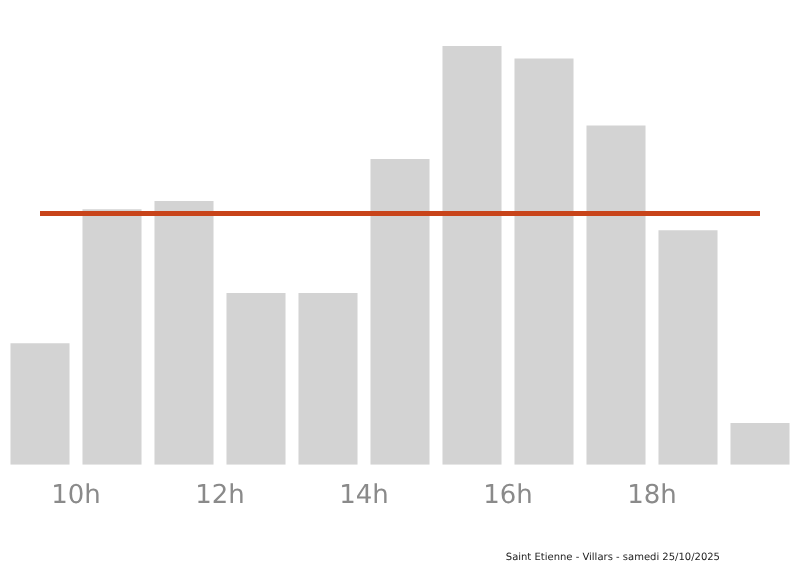 The width and height of the screenshot is (800, 572). Describe the element at coordinates (76, 496) in the screenshot. I see `x-tick-label: 10h` at that location.